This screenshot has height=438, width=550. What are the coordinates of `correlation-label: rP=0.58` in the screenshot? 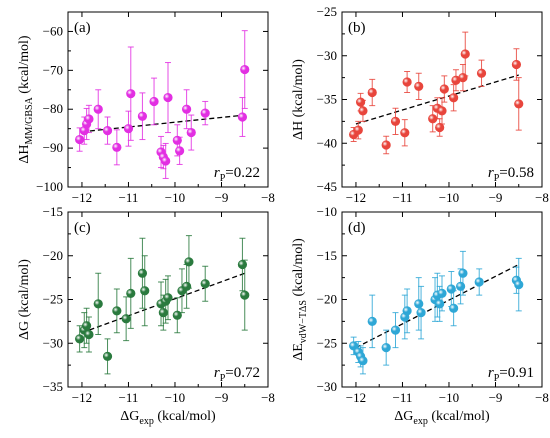 It's located at (511, 174).